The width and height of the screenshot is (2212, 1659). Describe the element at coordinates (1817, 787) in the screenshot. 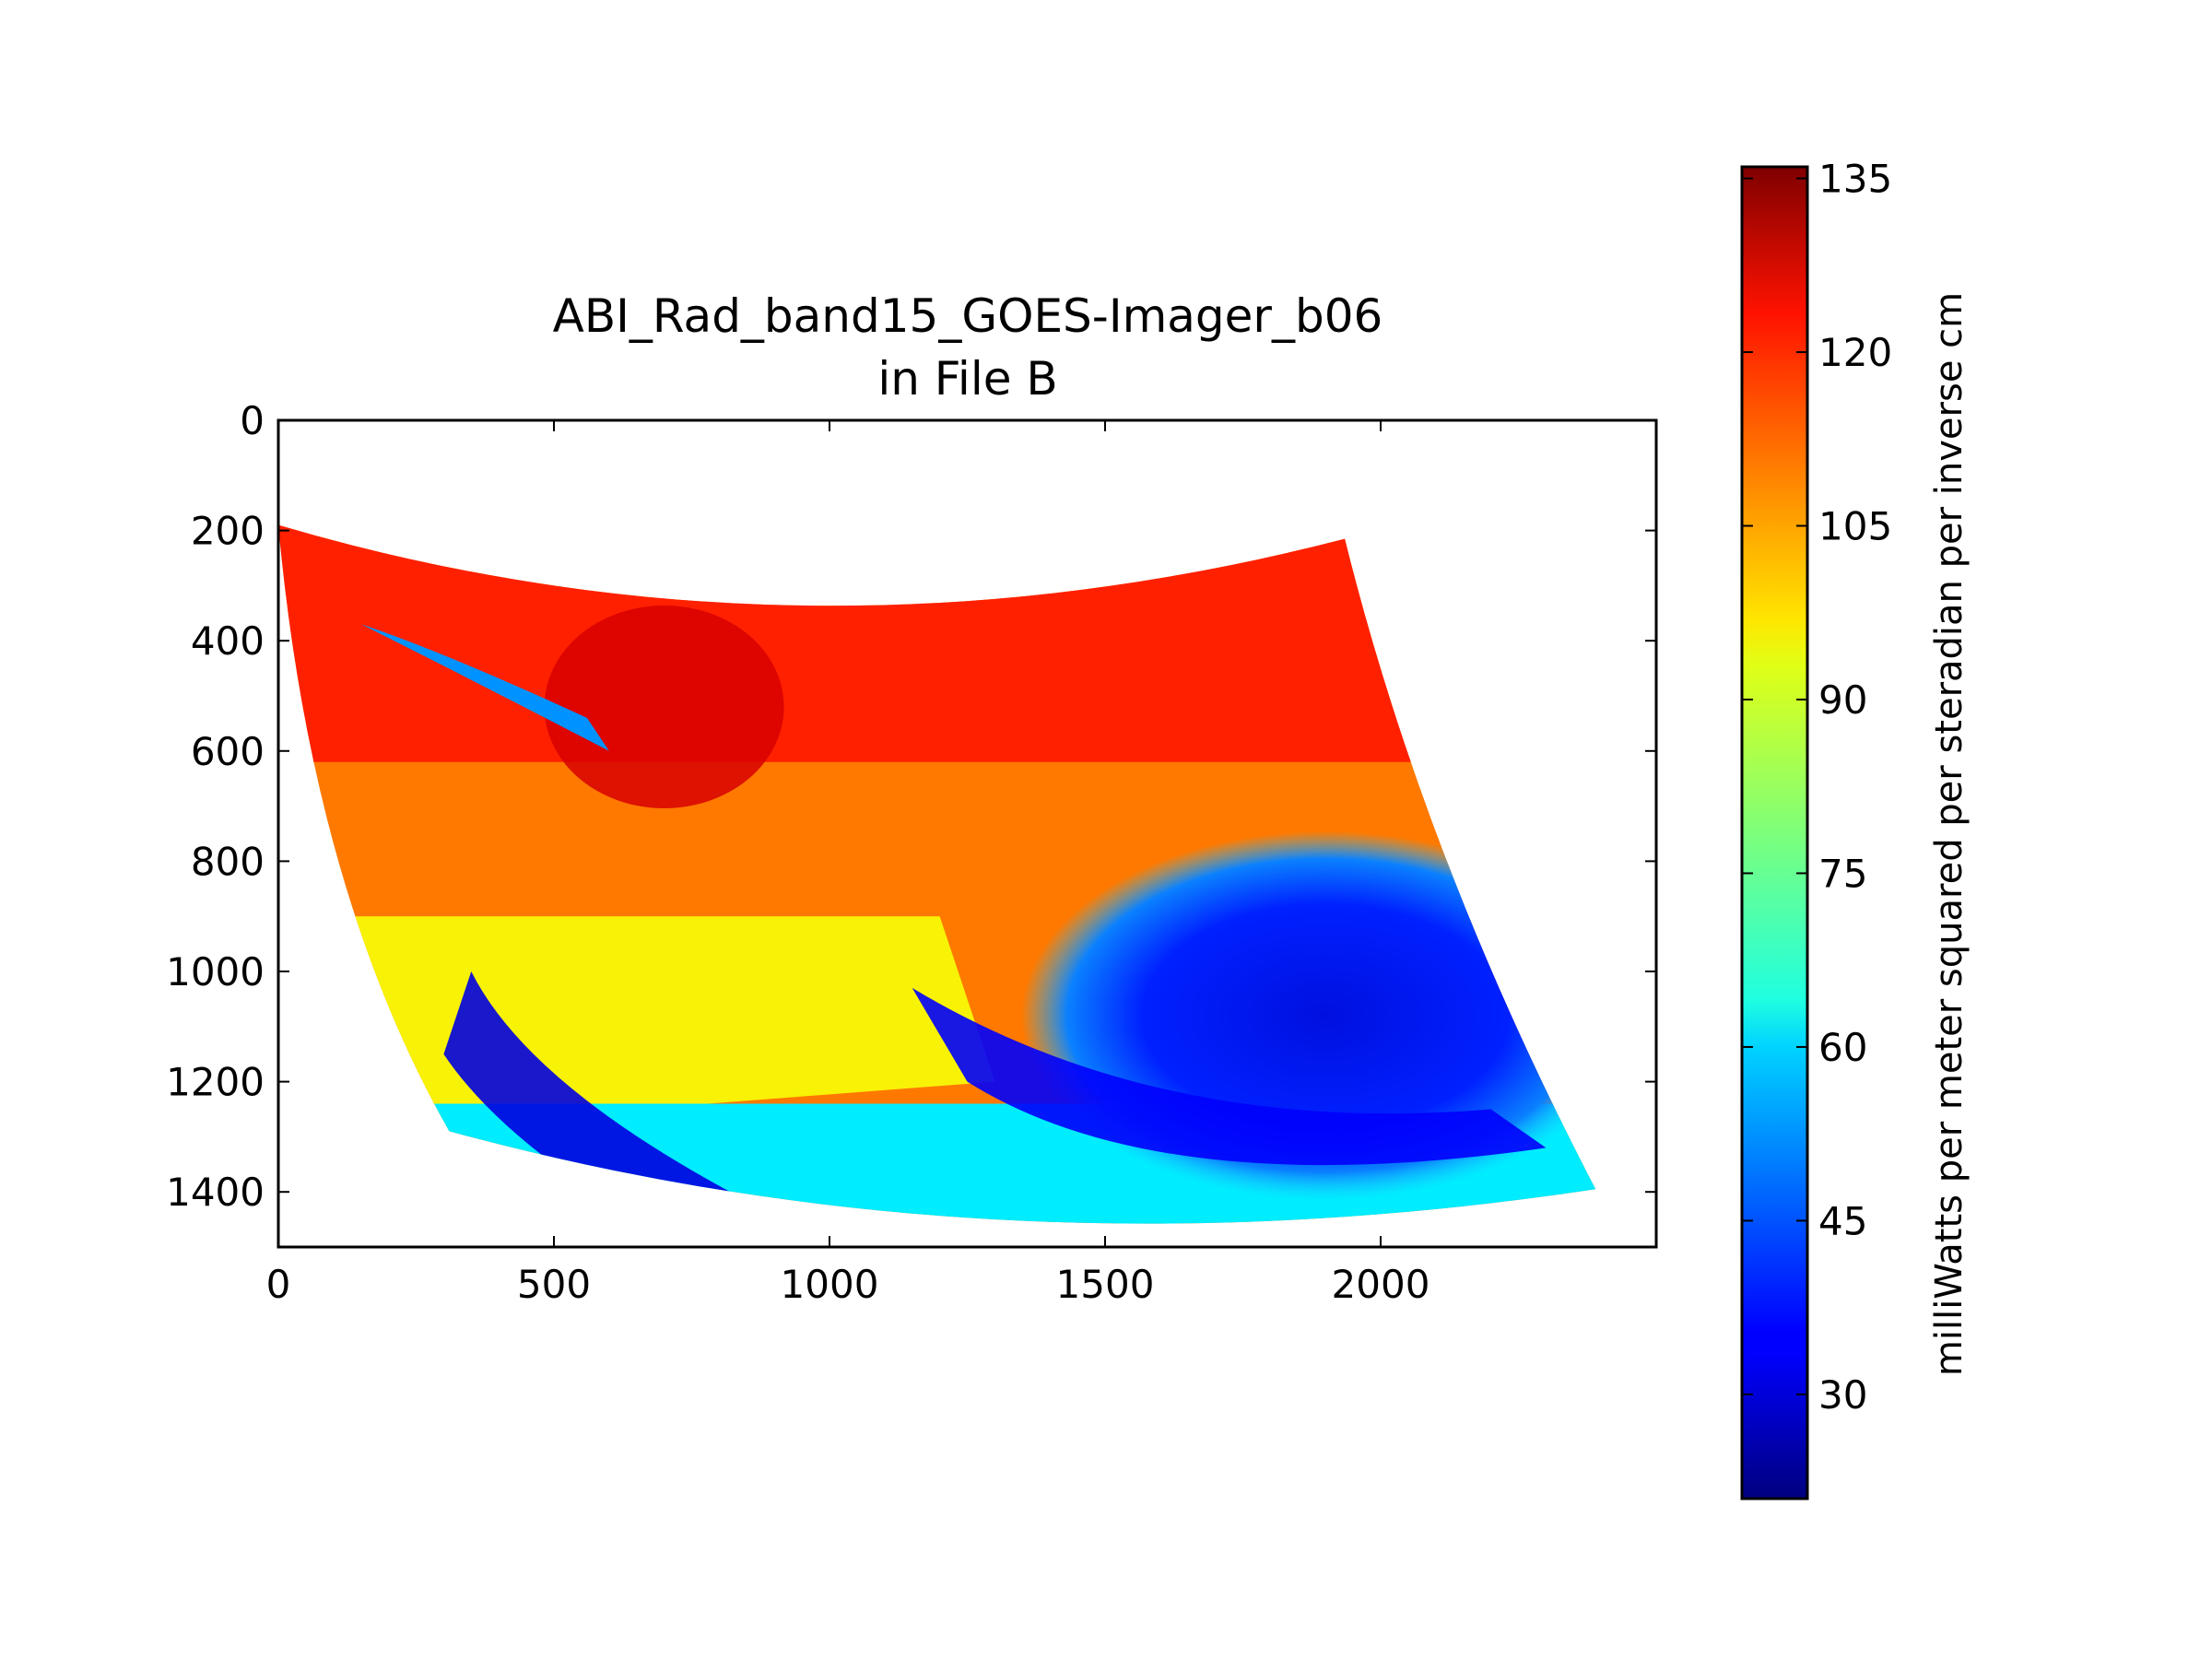

I see `colorbar-ticks: 30 45 60 75 90 105 120 135` at that location.